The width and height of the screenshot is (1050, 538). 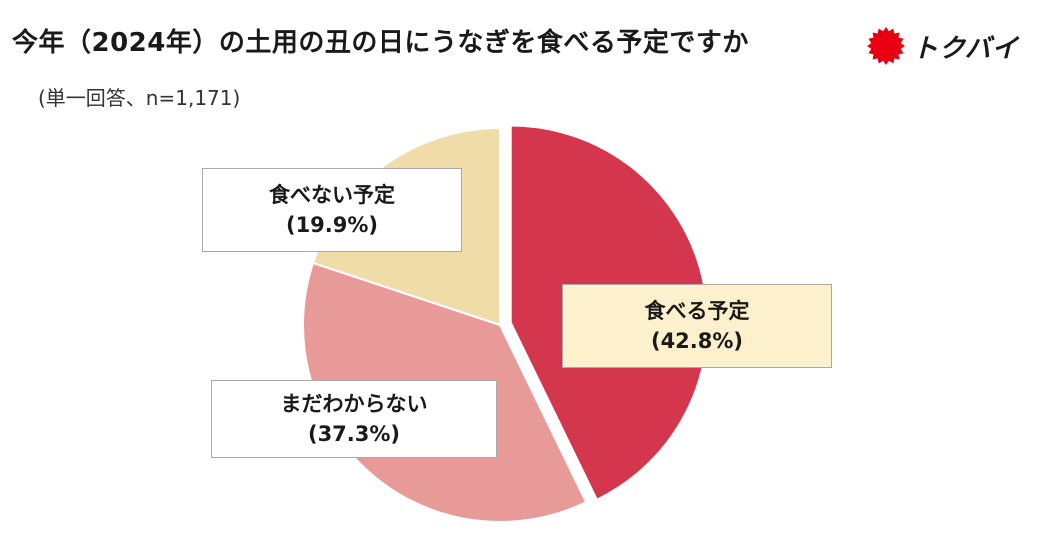 What do you see at coordinates (380, 43) in the screenshot?
I see `chart-title: 今年（2024年）の土用の丑の日にうなぎを食べる予定ですか` at bounding box center [380, 43].